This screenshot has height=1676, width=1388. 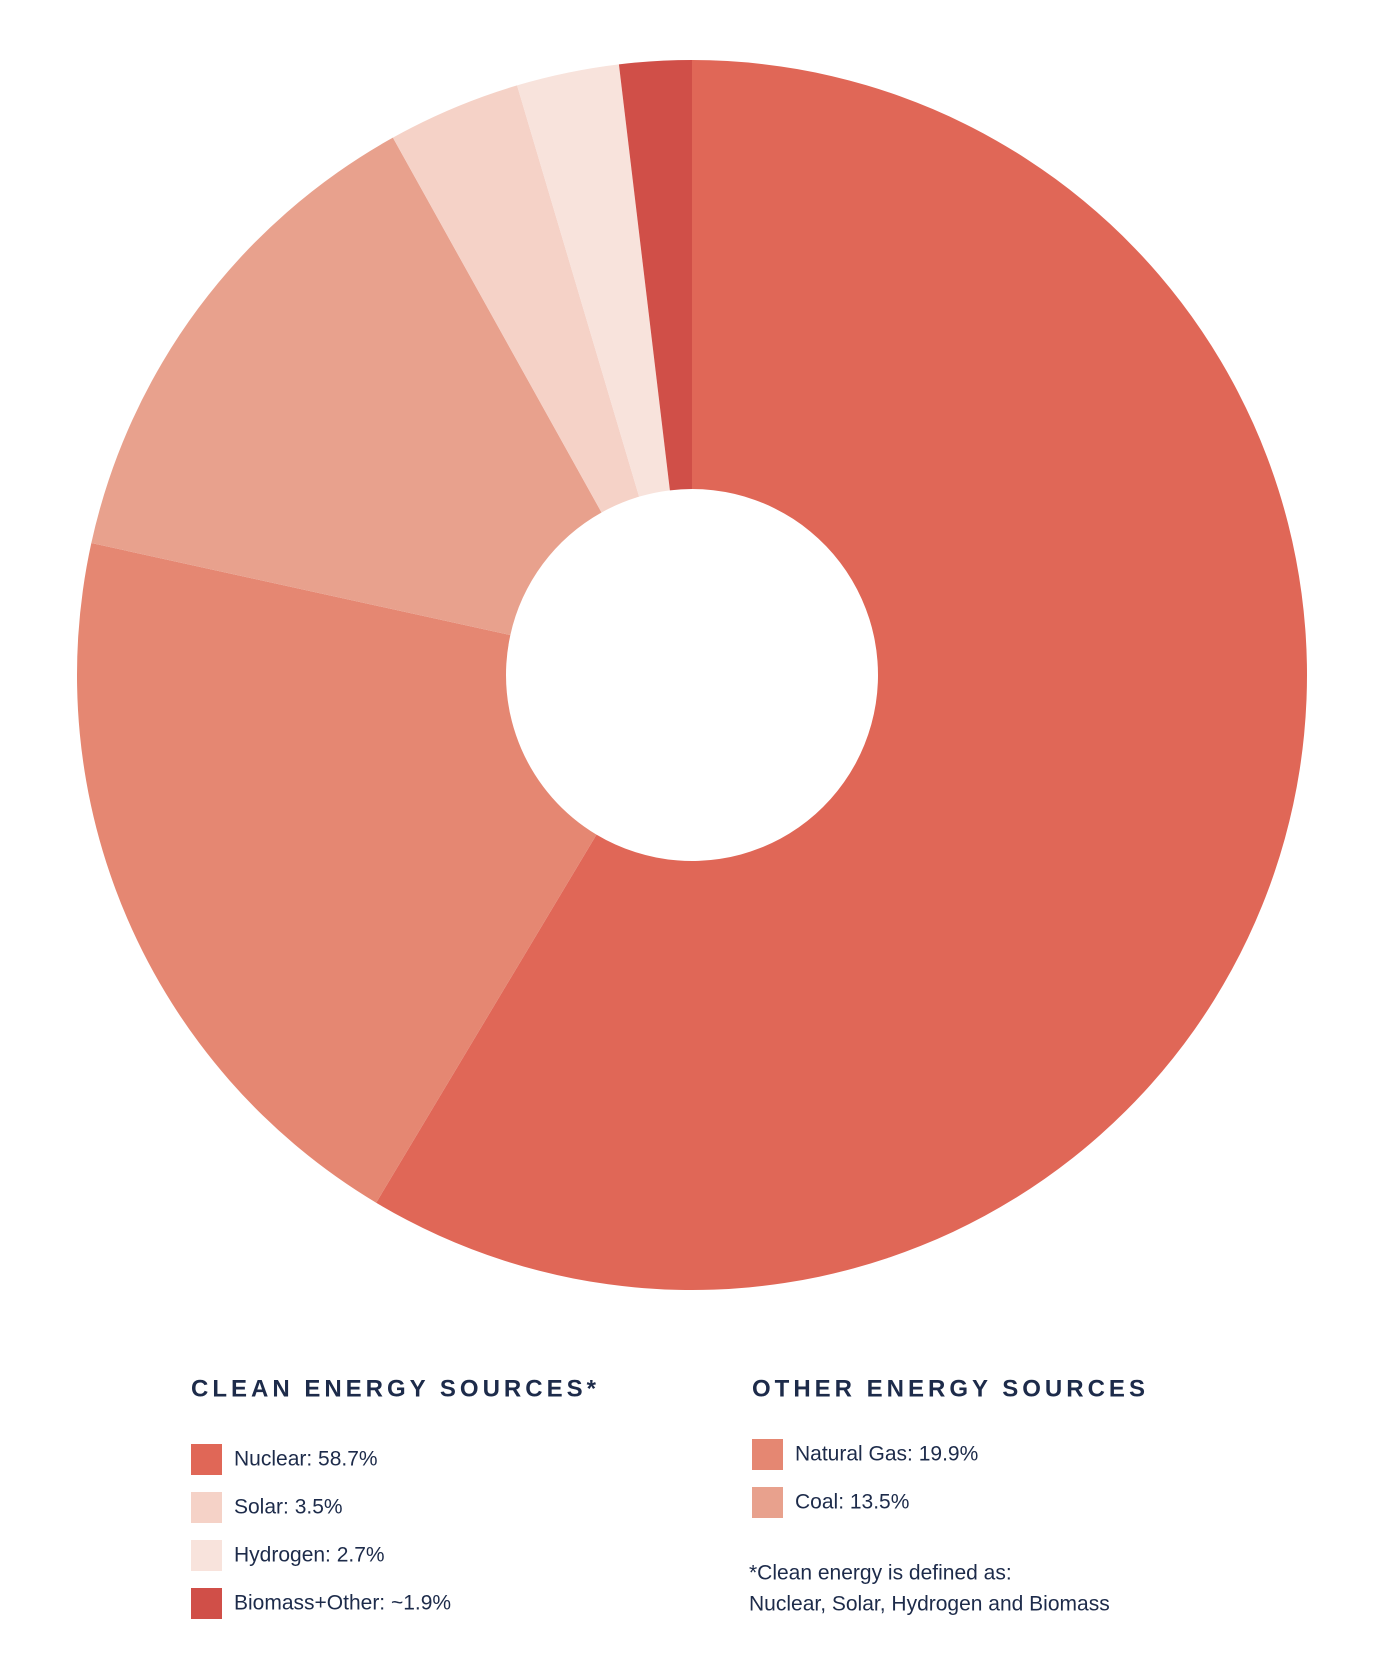 I want to click on legend-label: Nuclear: 58.7%, so click(x=306, y=1459).